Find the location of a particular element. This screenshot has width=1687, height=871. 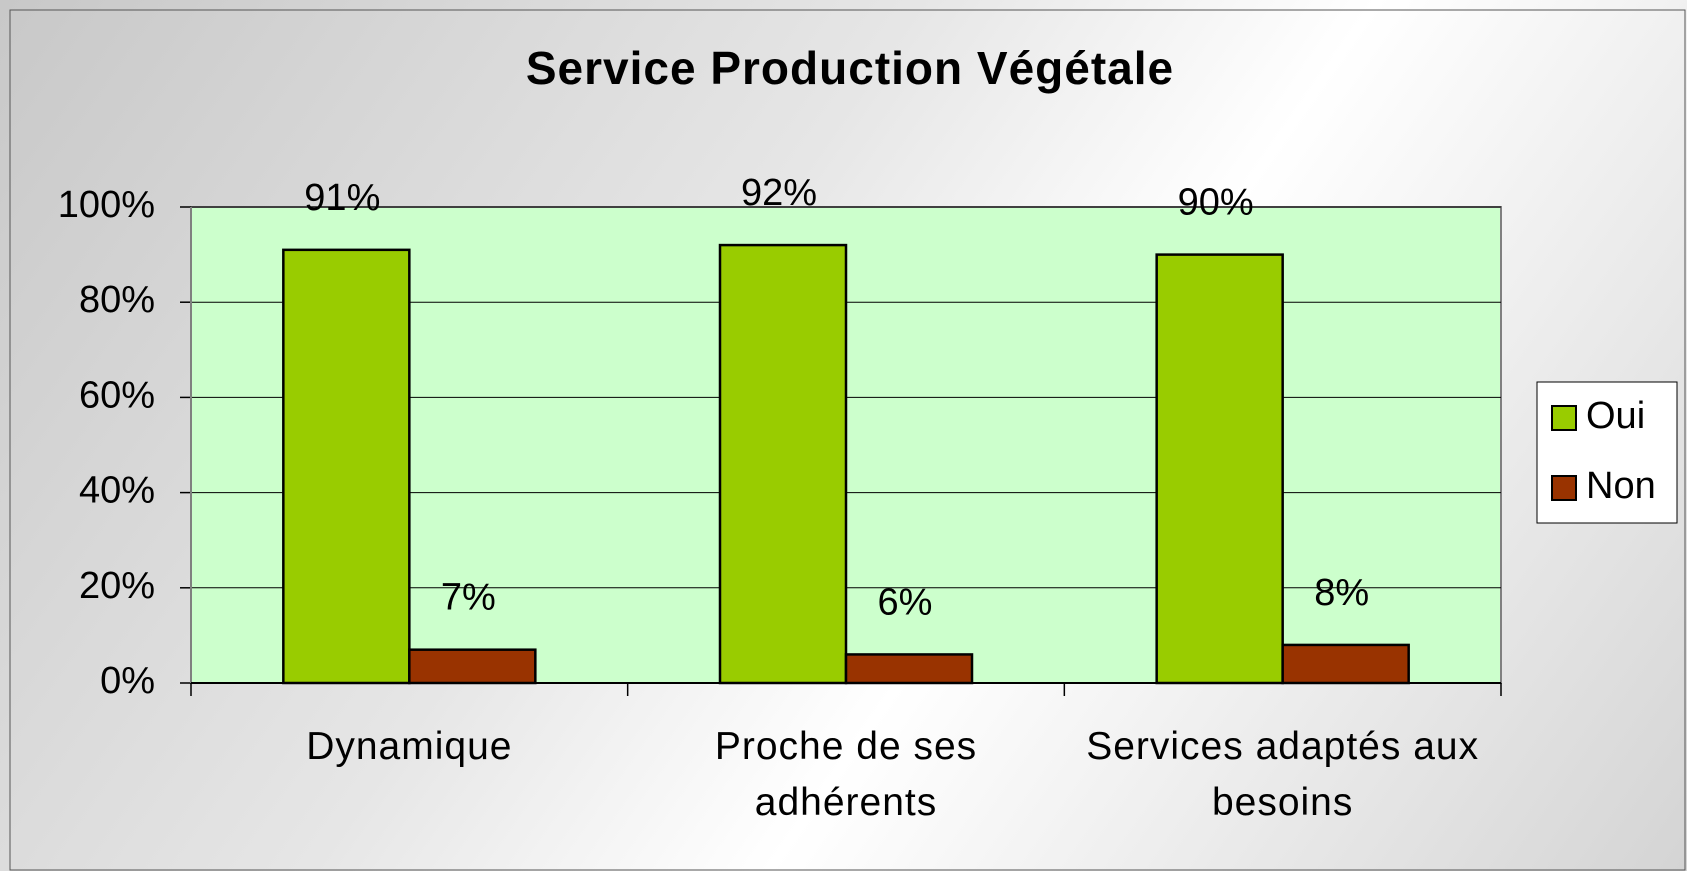

y-tick-label: 60% is located at coordinates (117, 395).